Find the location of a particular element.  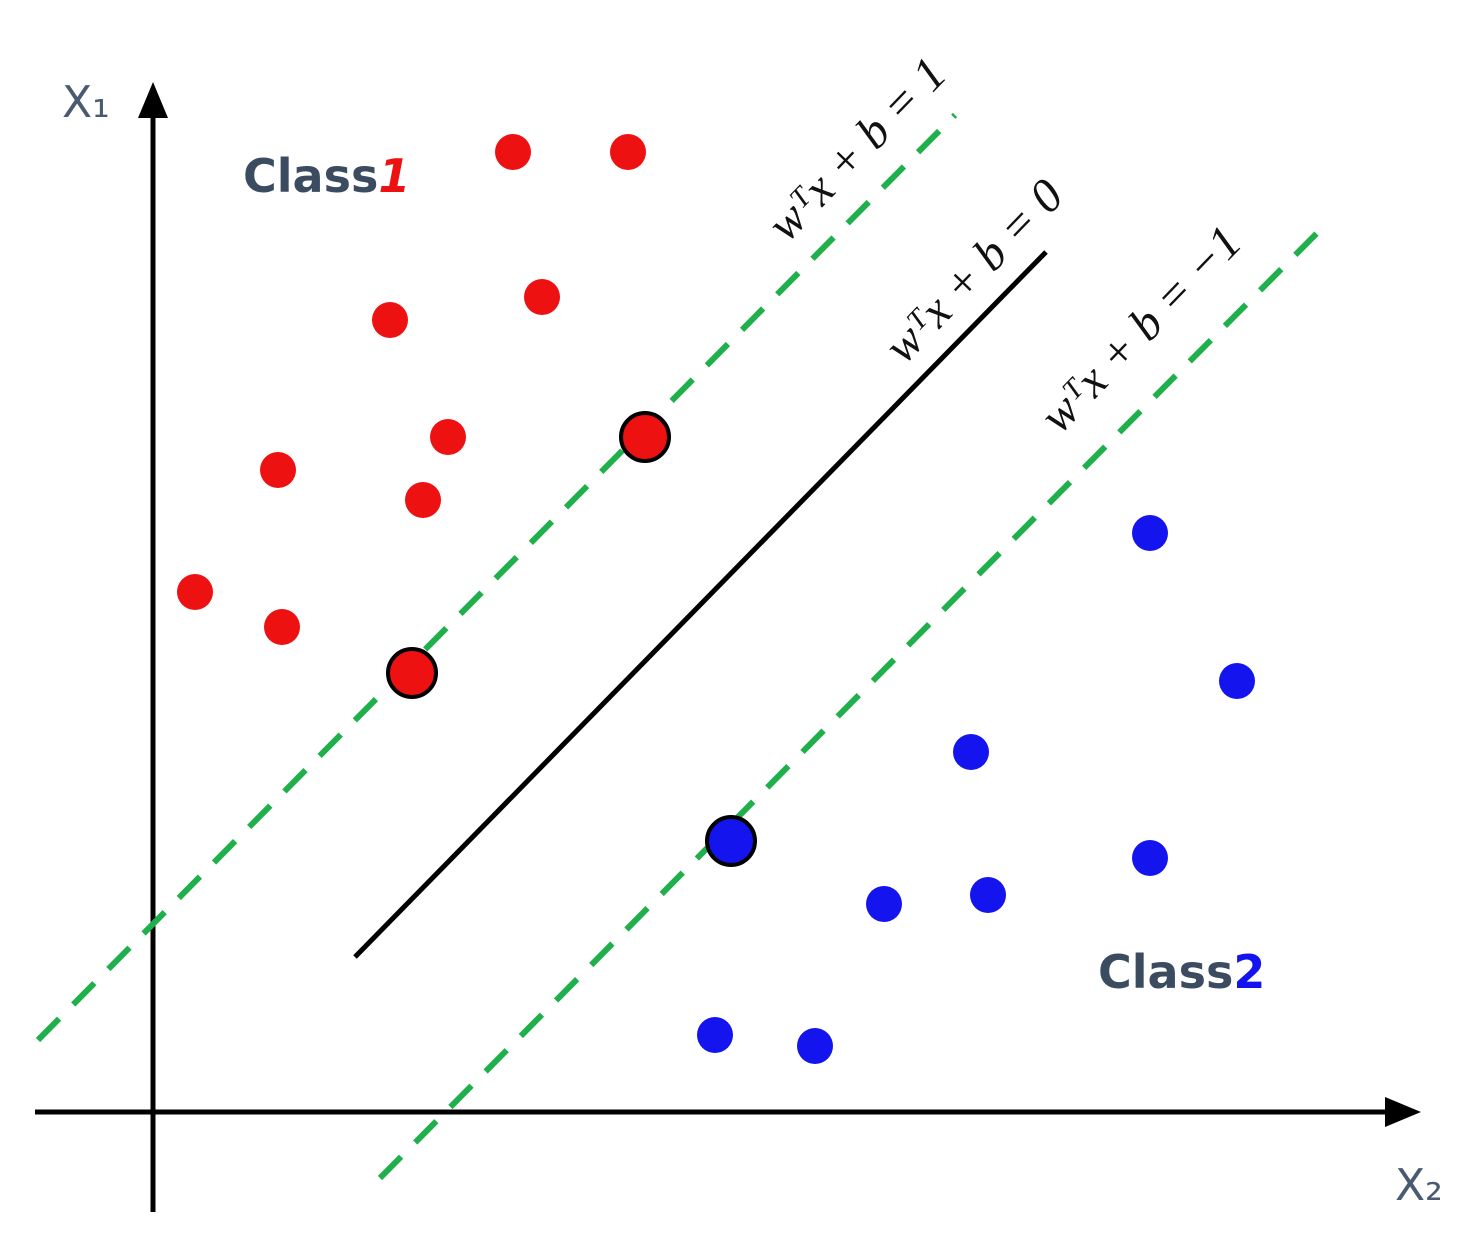

class-number: 1 is located at coordinates (394, 176).